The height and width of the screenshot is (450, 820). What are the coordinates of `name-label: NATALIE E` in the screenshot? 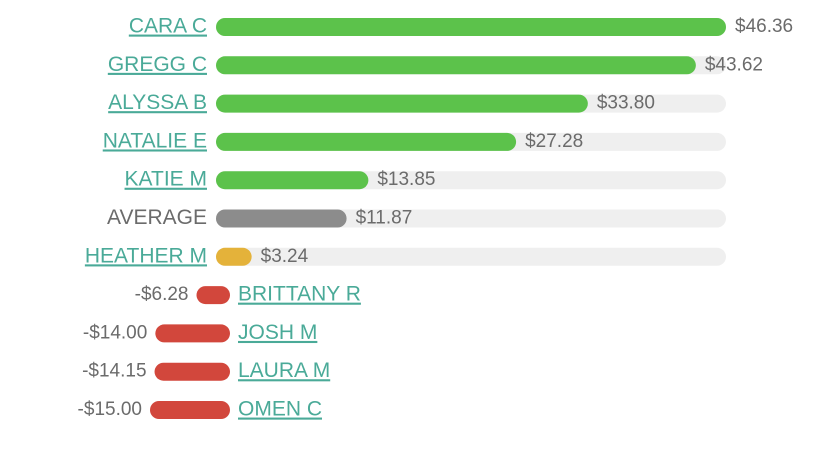 It's located at (155, 140).